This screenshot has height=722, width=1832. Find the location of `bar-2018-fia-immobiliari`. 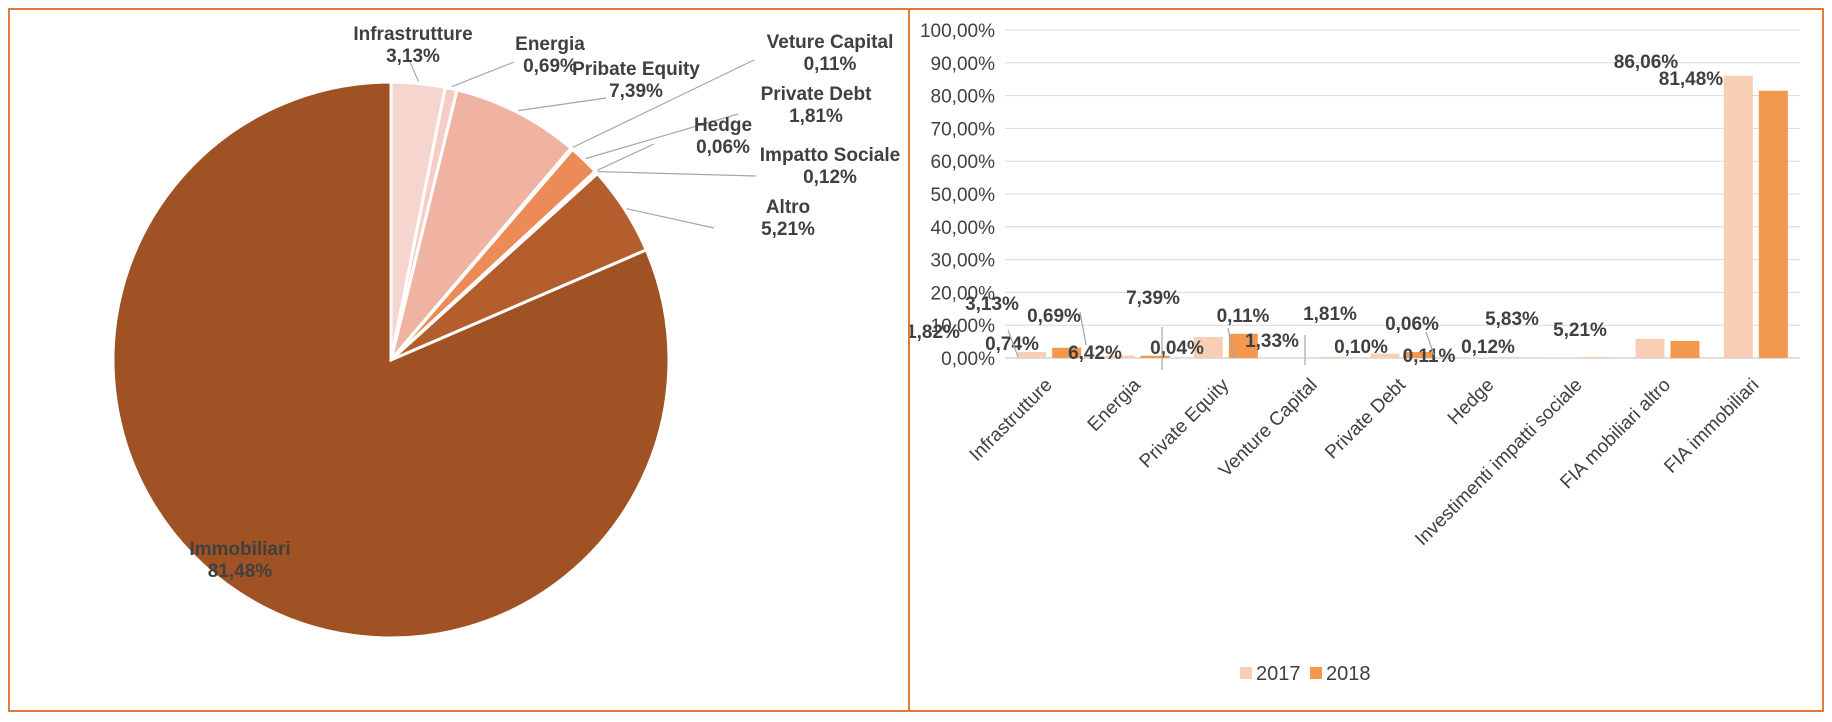

bar-2018-fia-immobiliari is located at coordinates (1773, 224).